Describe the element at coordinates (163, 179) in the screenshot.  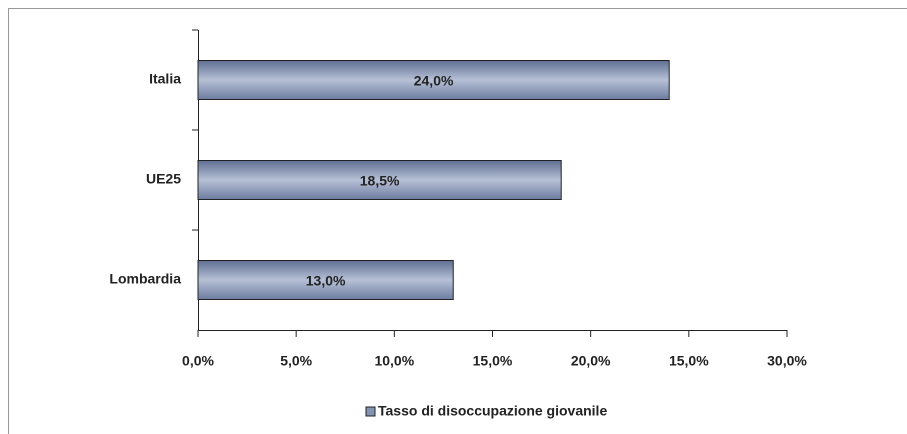
I see `y-tick-label: UE25` at that location.